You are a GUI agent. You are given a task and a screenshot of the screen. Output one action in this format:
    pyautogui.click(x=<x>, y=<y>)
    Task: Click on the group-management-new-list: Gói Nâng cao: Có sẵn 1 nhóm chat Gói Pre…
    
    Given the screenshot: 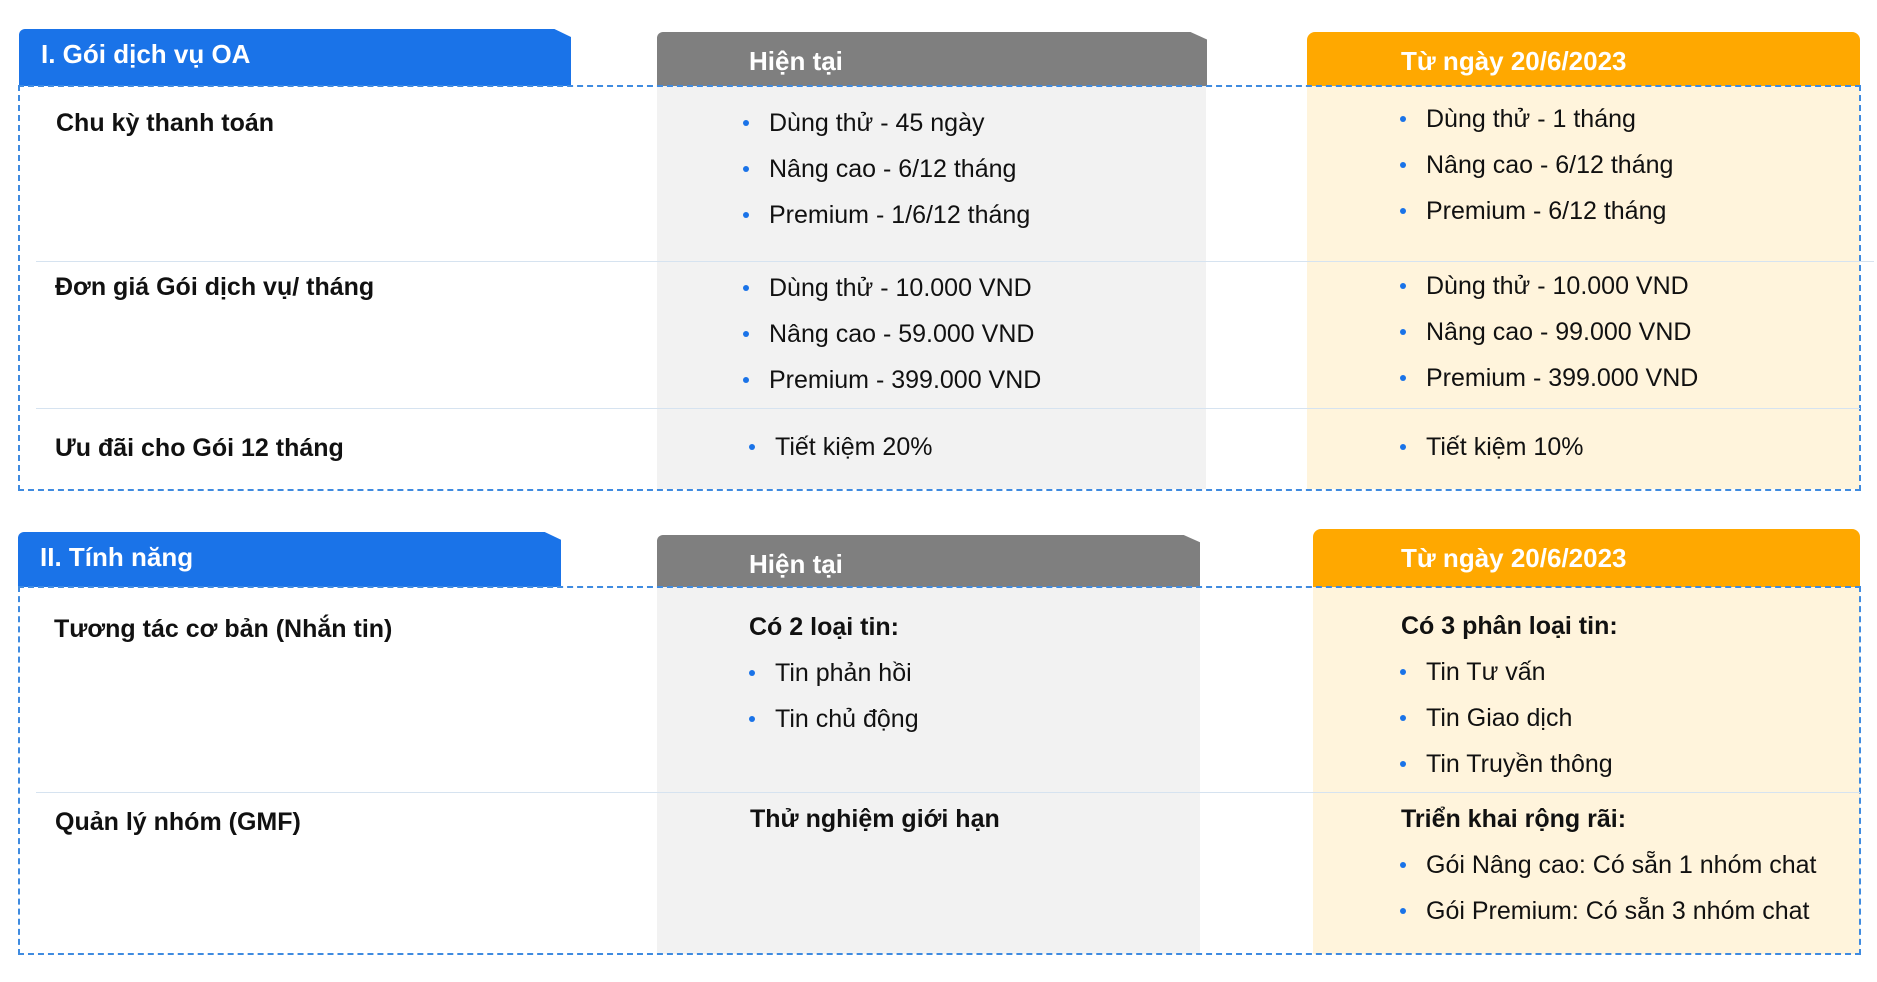 What is the action you would take?
    pyautogui.click(x=1607, y=896)
    